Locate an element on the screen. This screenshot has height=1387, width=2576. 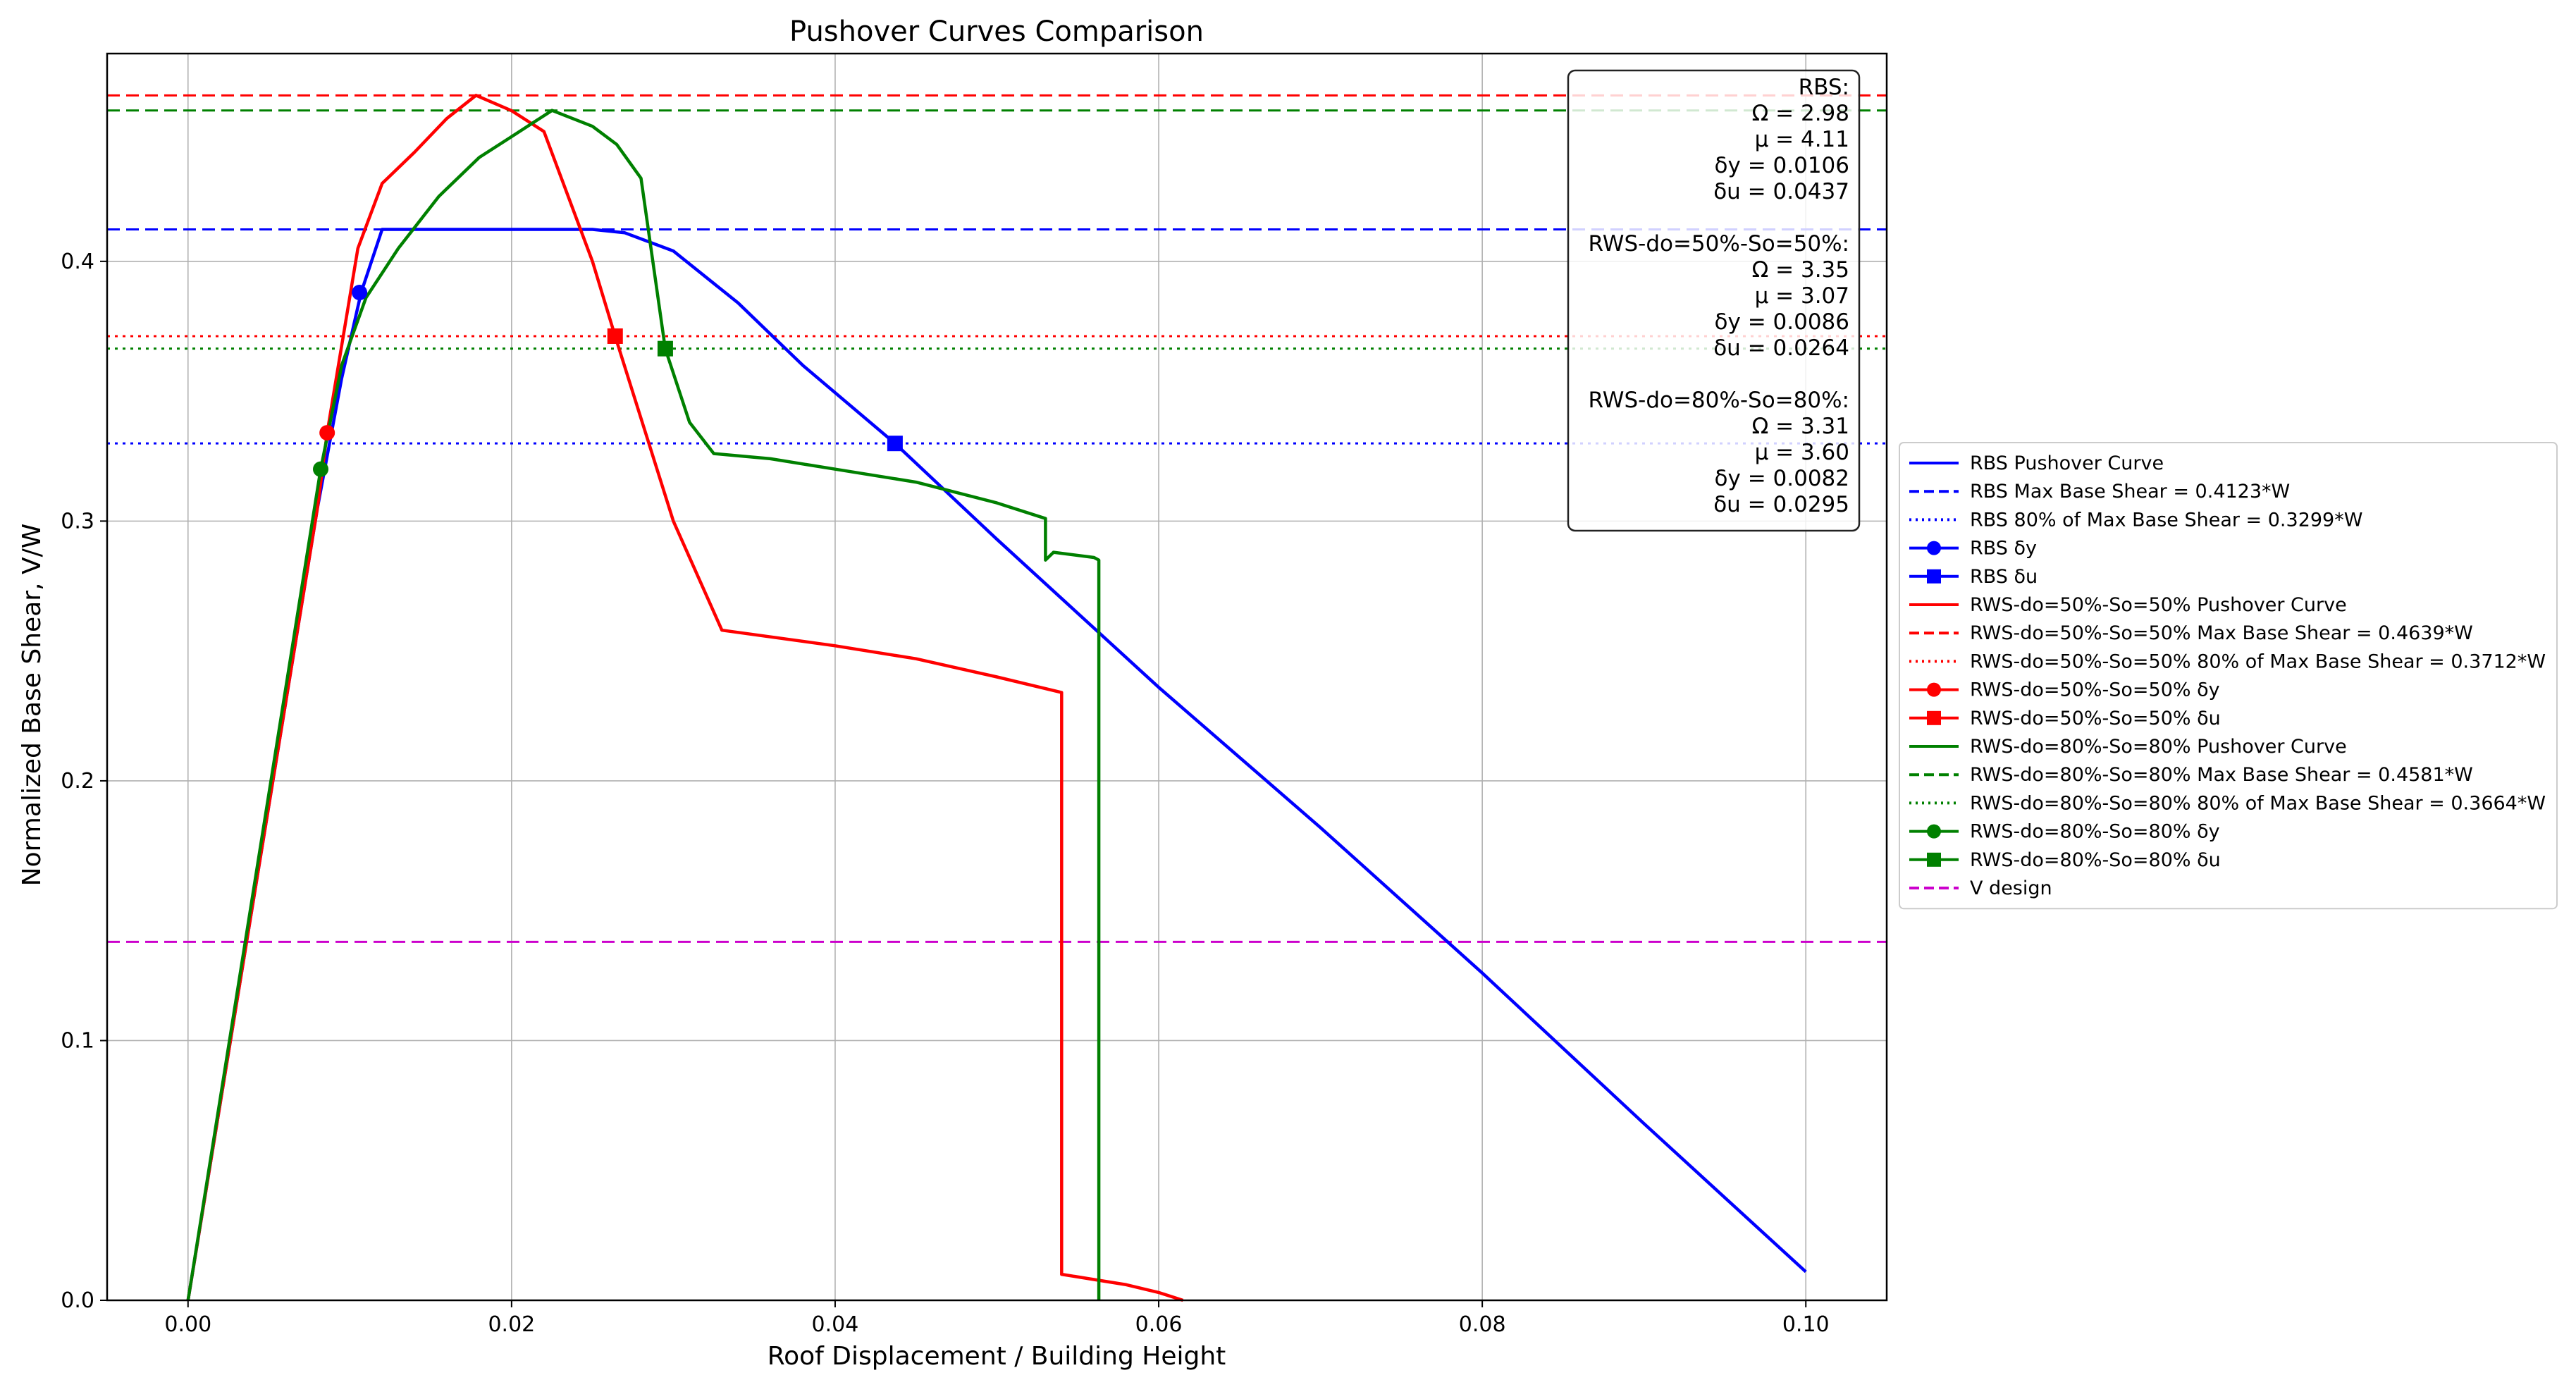
y-tick-label: 0.4 is located at coordinates (77, 261).